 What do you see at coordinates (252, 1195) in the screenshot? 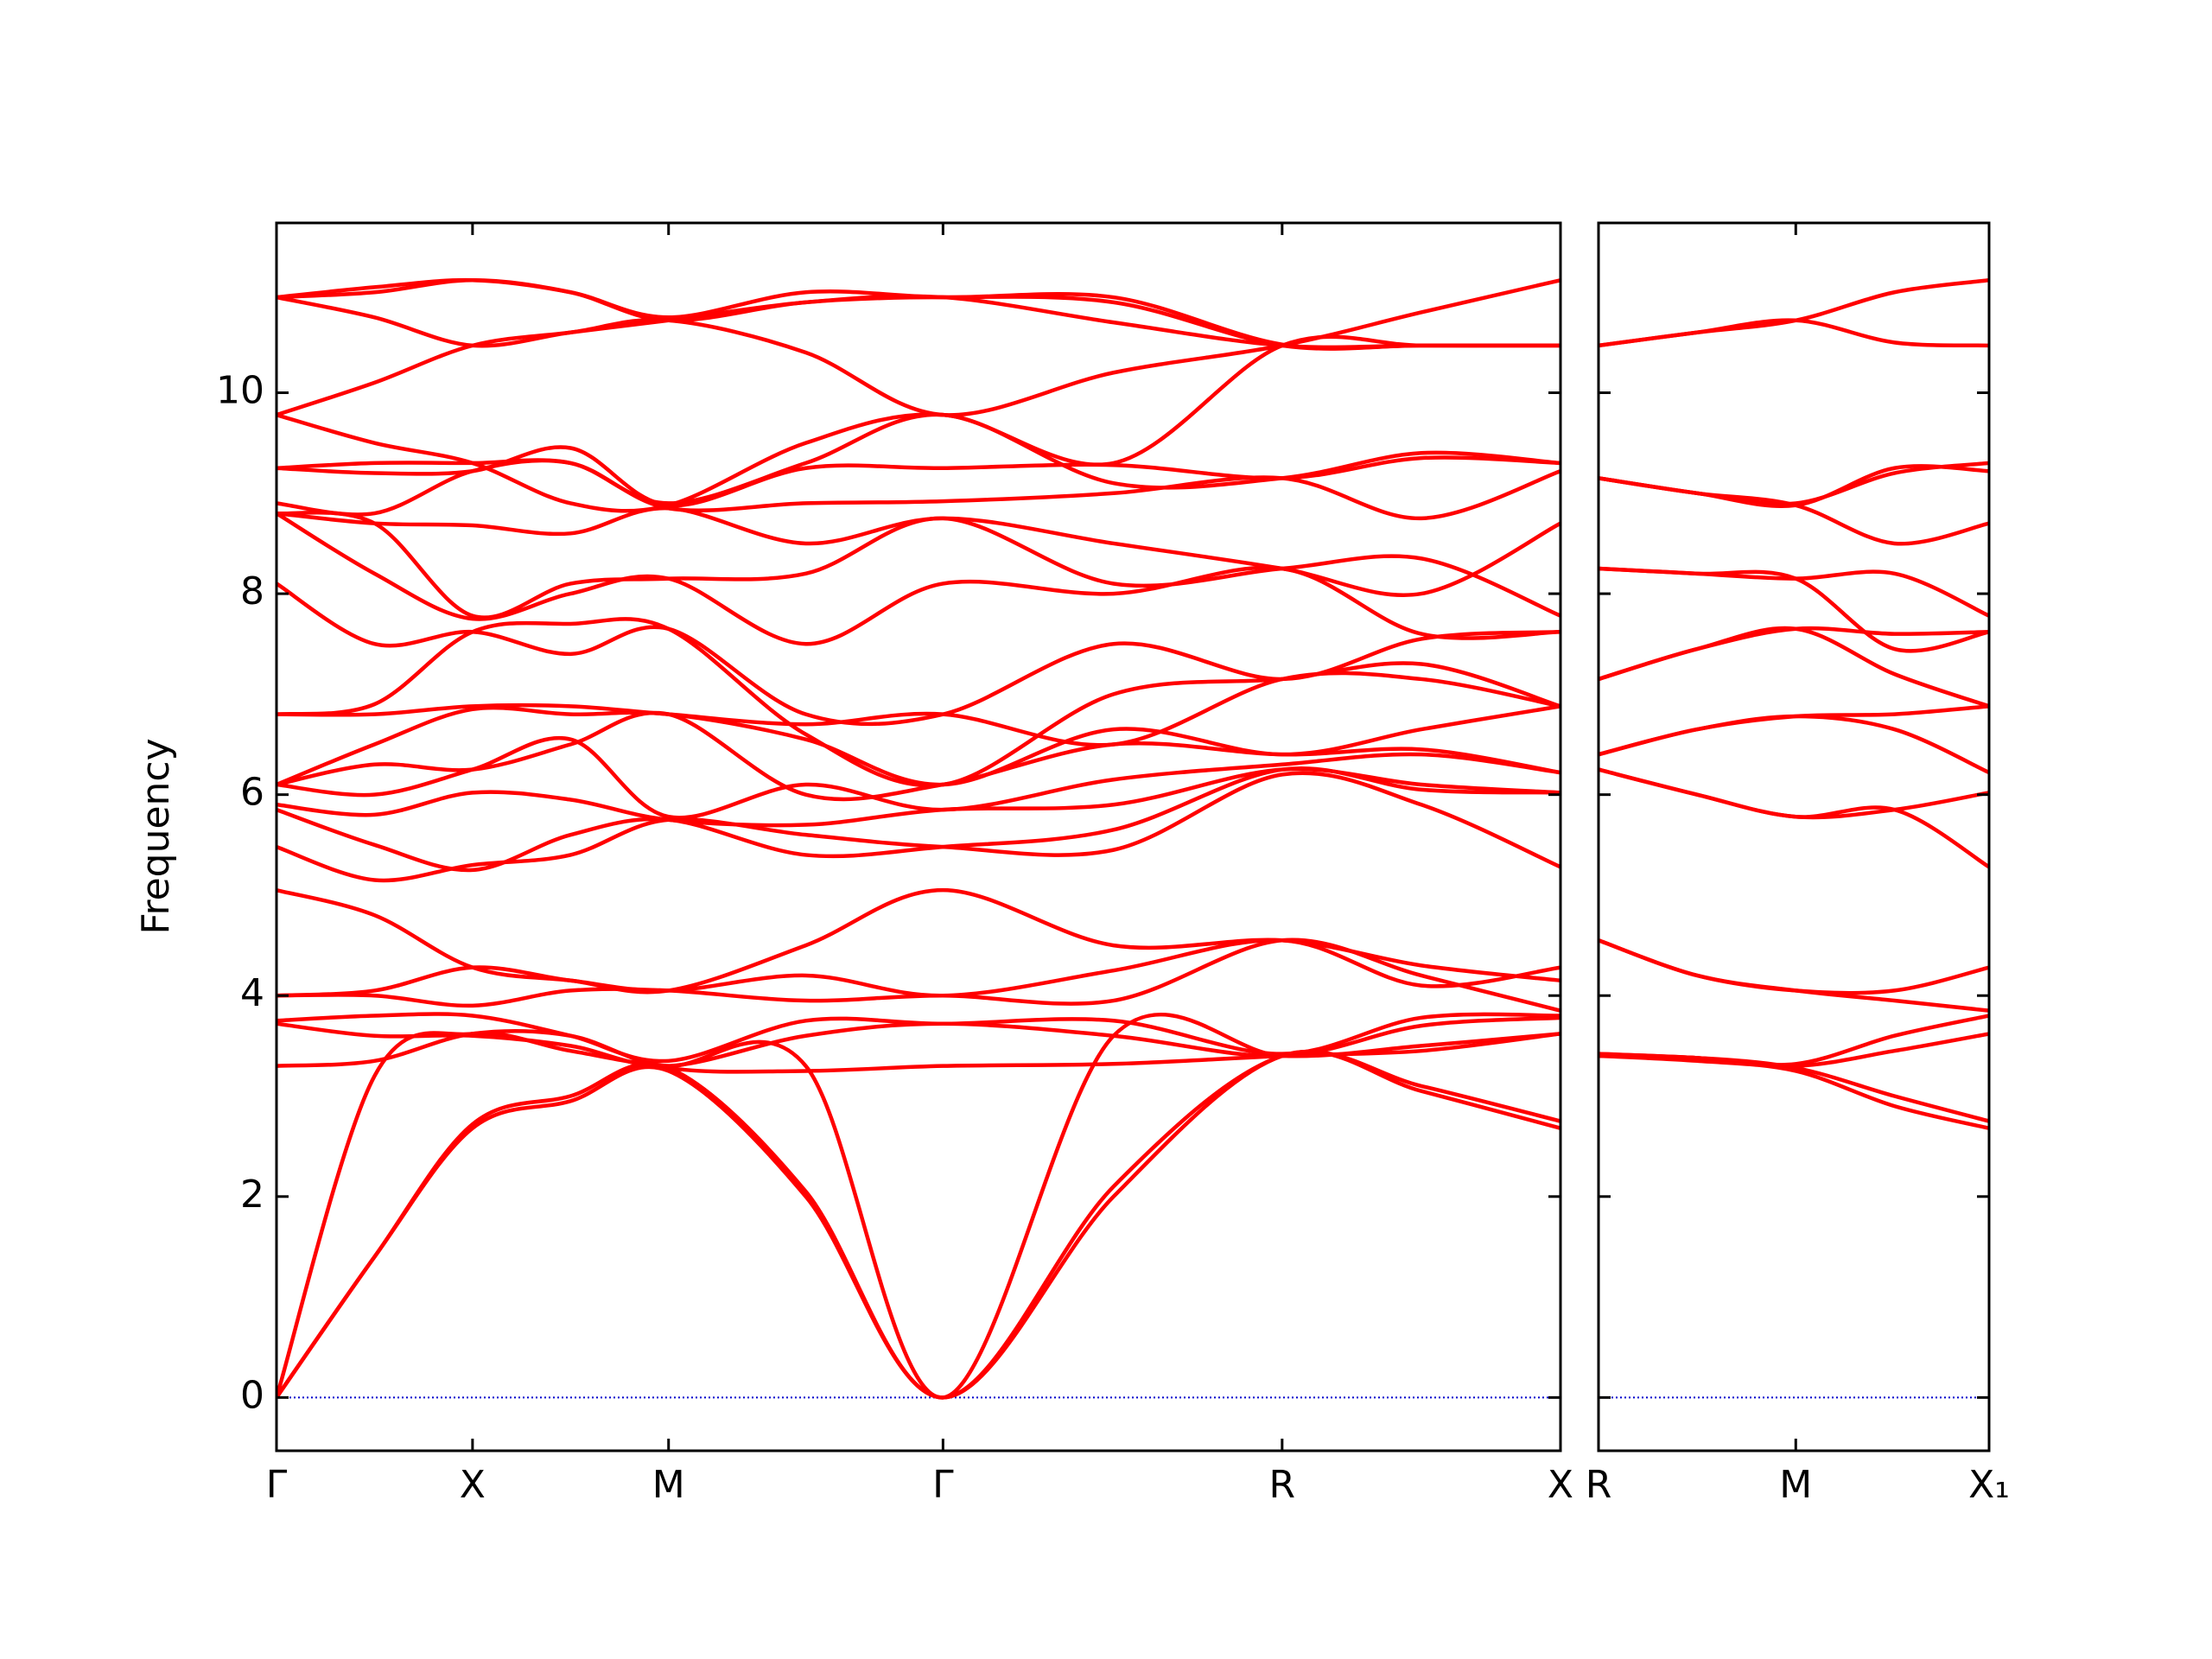
I see `y-tick-label: 2` at bounding box center [252, 1195].